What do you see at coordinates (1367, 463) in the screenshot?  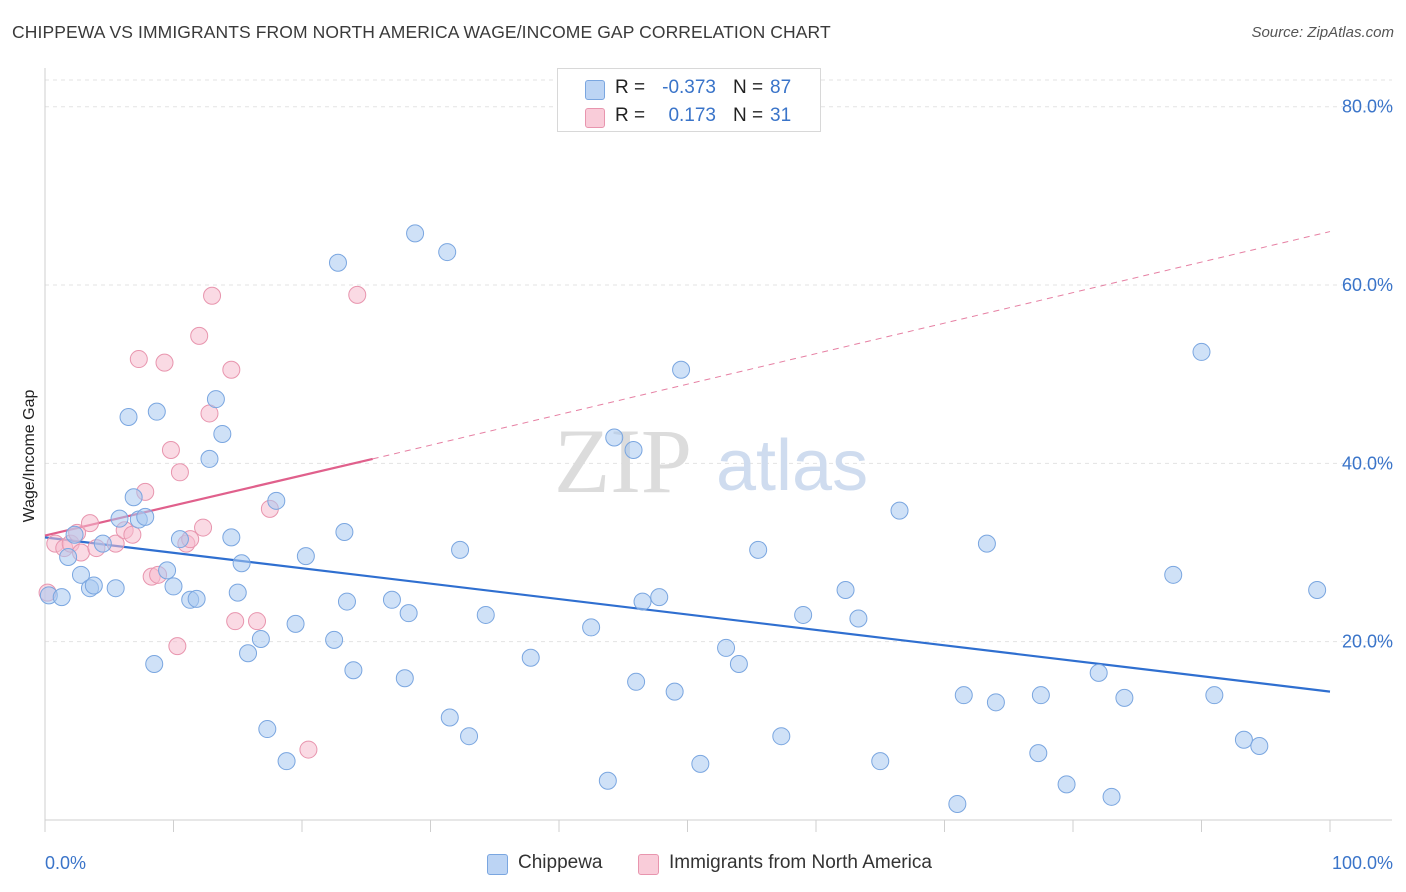 I see `y-tick-label: 40.0%` at bounding box center [1367, 463].